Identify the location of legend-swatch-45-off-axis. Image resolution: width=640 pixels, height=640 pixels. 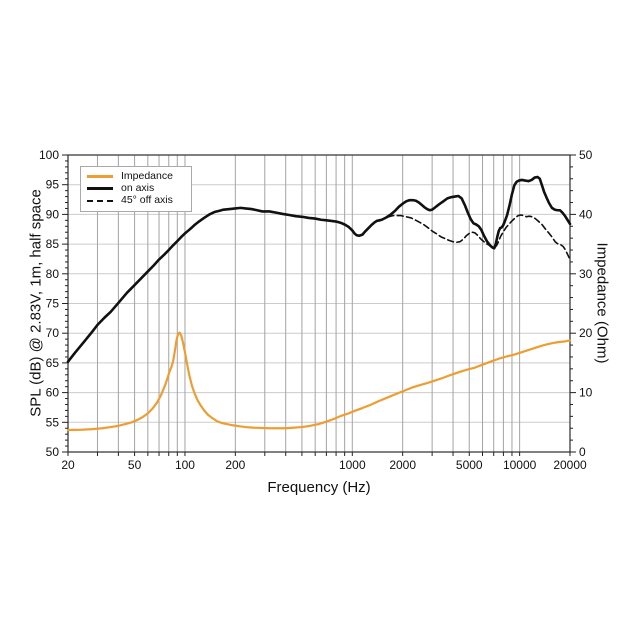
(100, 200).